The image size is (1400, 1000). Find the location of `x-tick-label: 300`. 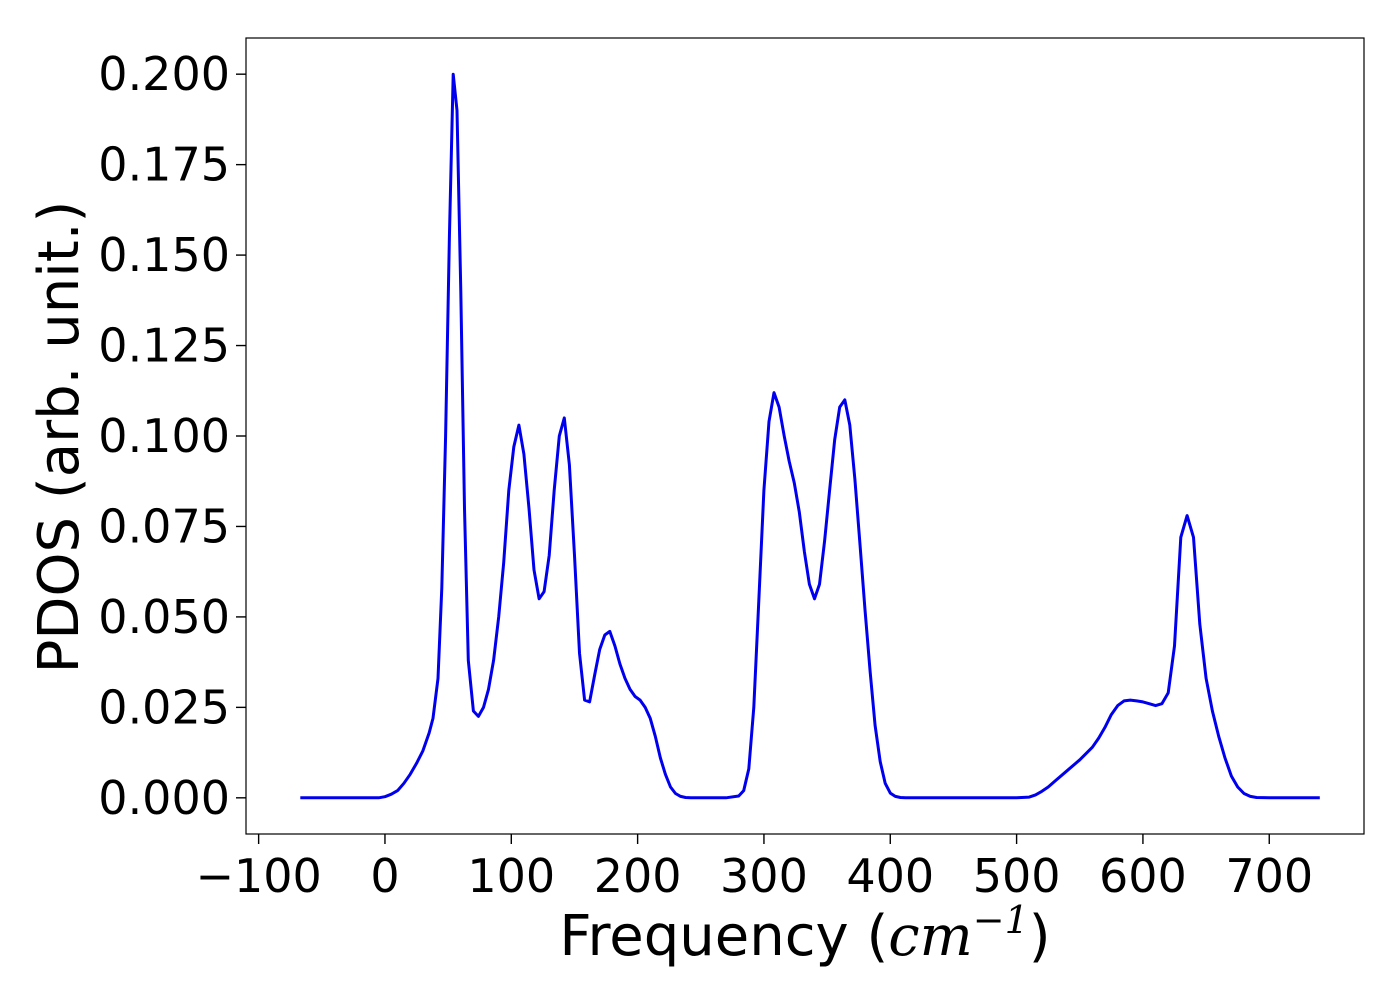

x-tick-label: 300 is located at coordinates (764, 876).